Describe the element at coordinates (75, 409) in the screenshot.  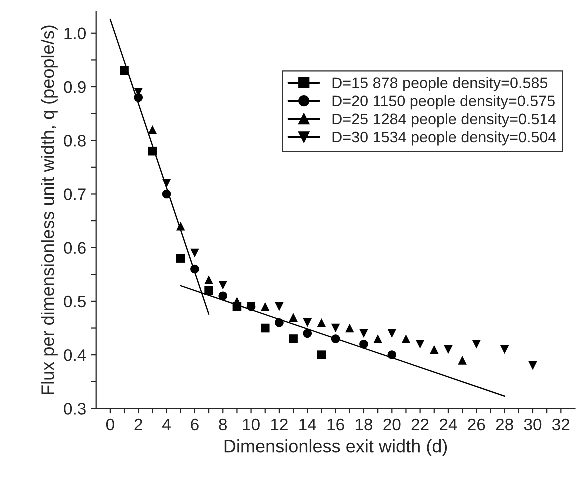
I see `y-tick-label: 0.3` at that location.